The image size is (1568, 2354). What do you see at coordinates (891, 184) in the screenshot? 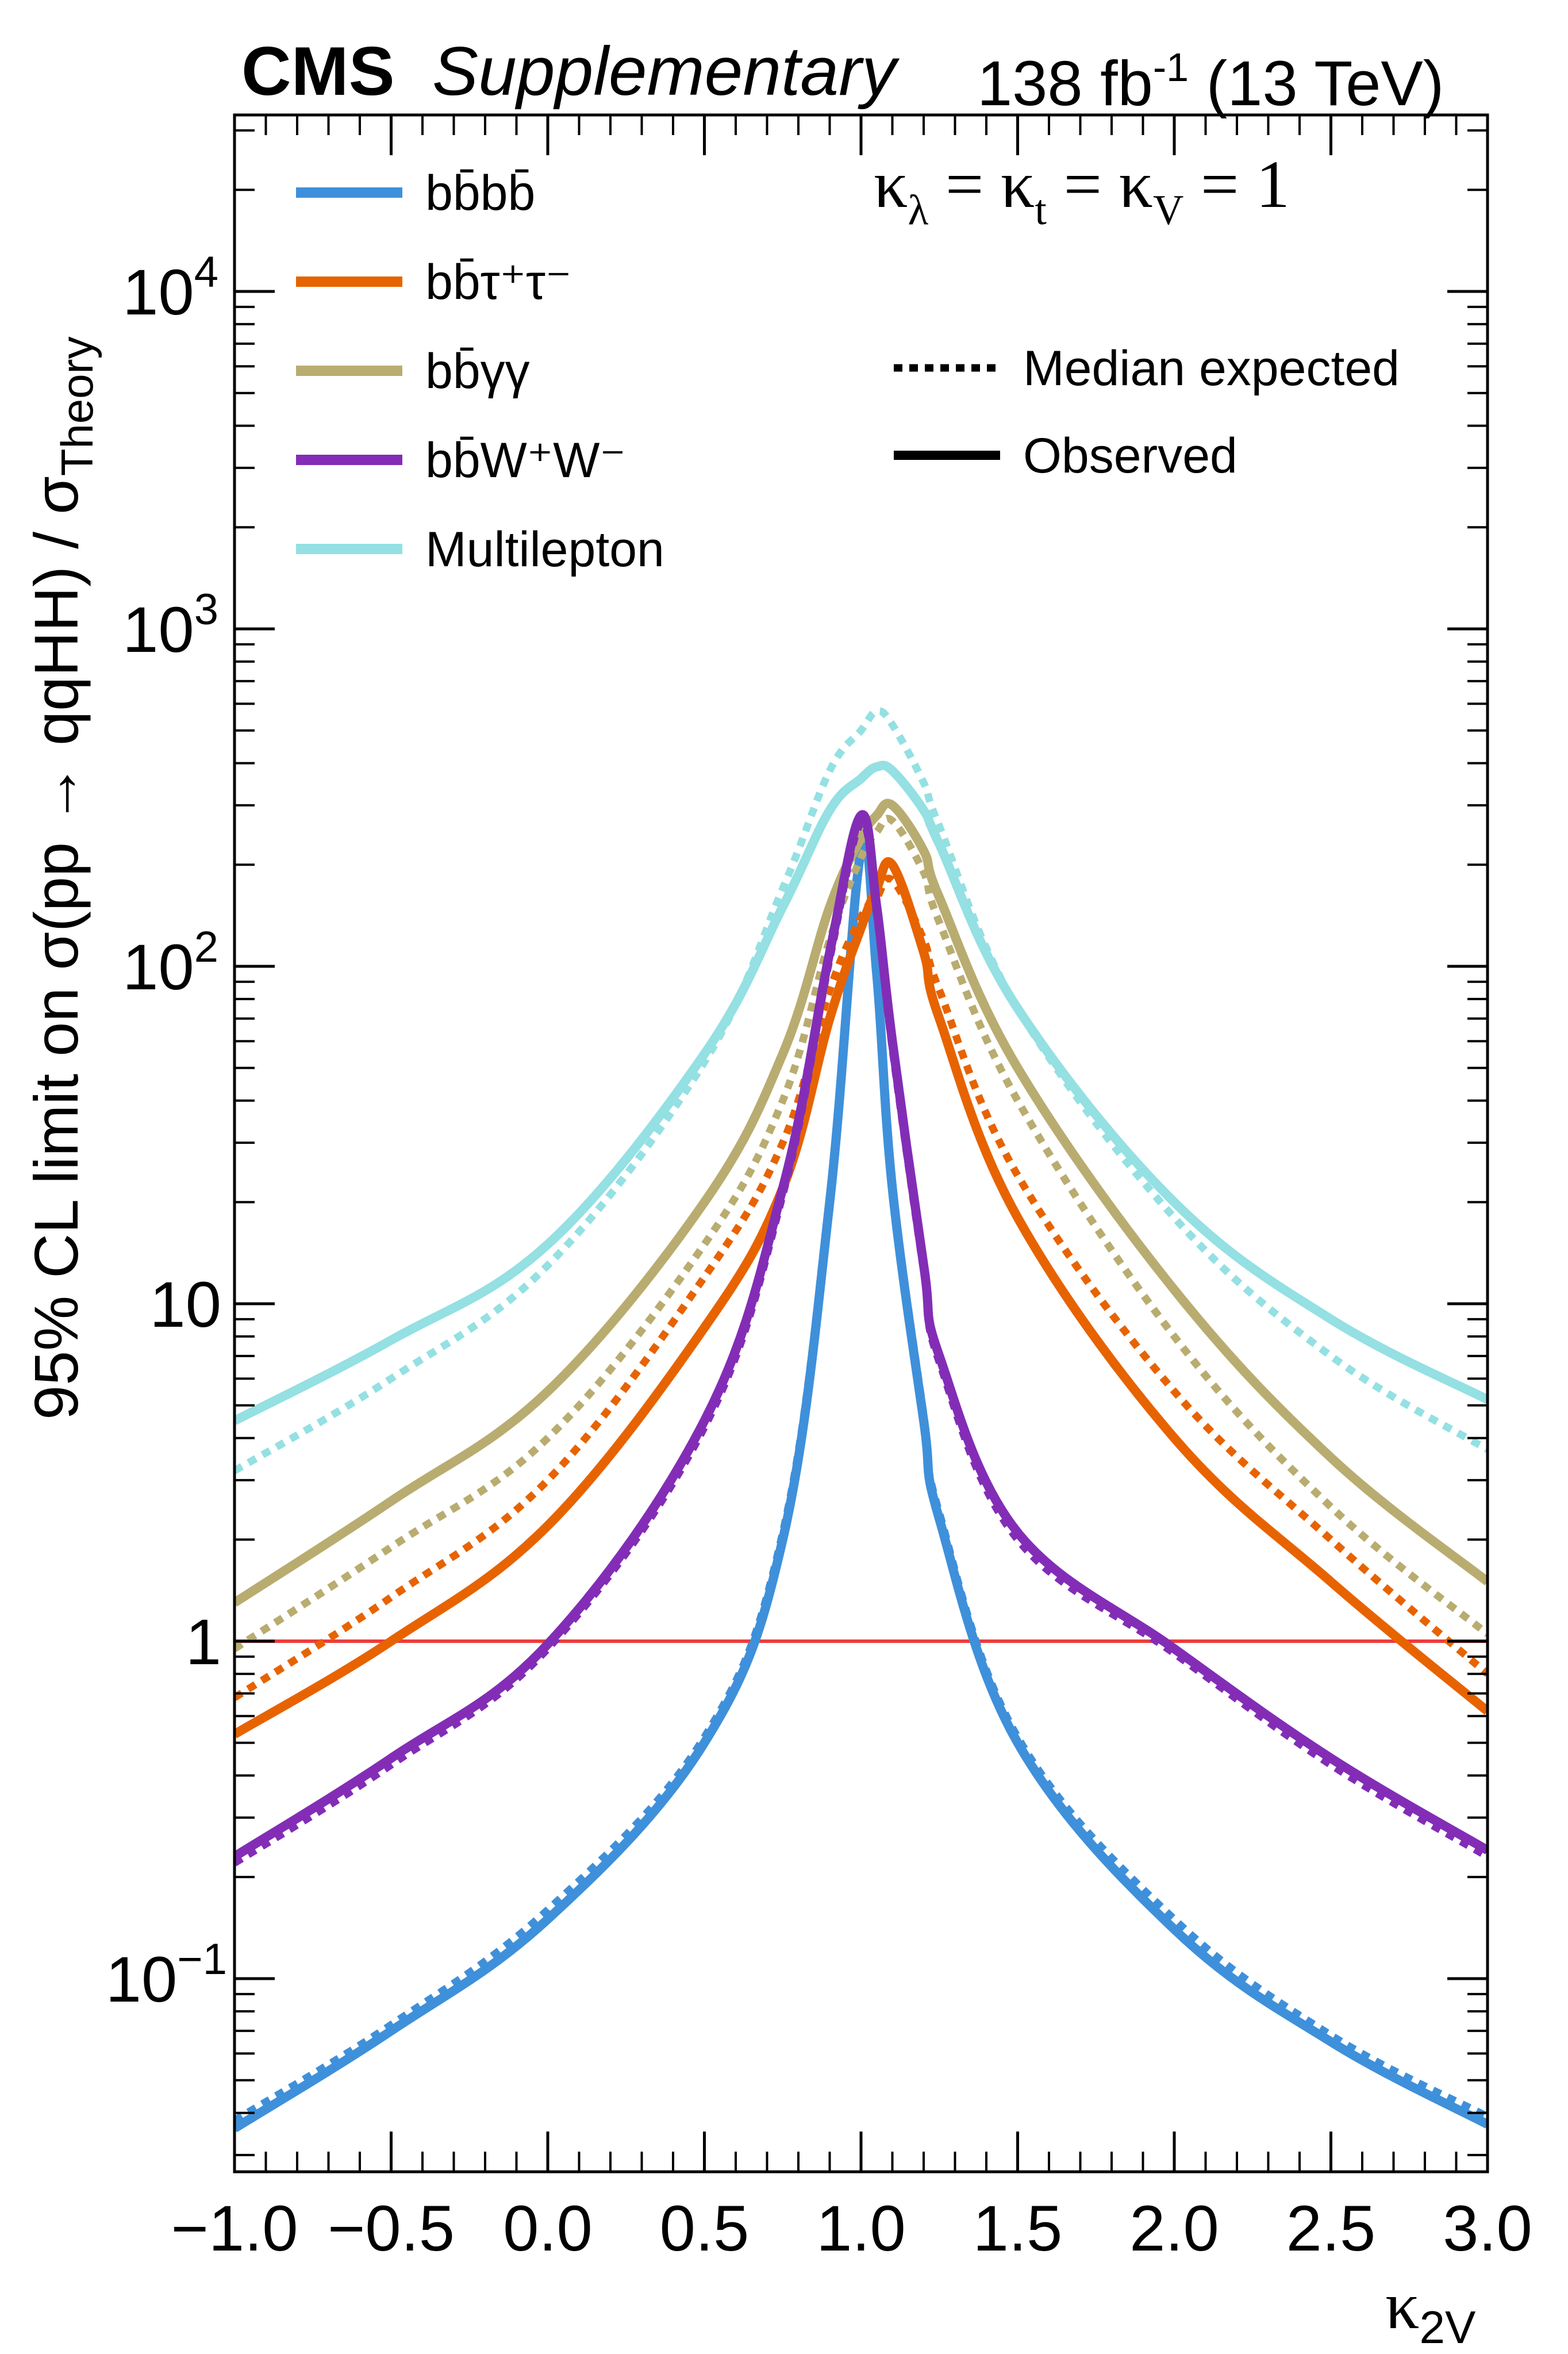
I see `kappa-lambda: κ` at bounding box center [891, 184].